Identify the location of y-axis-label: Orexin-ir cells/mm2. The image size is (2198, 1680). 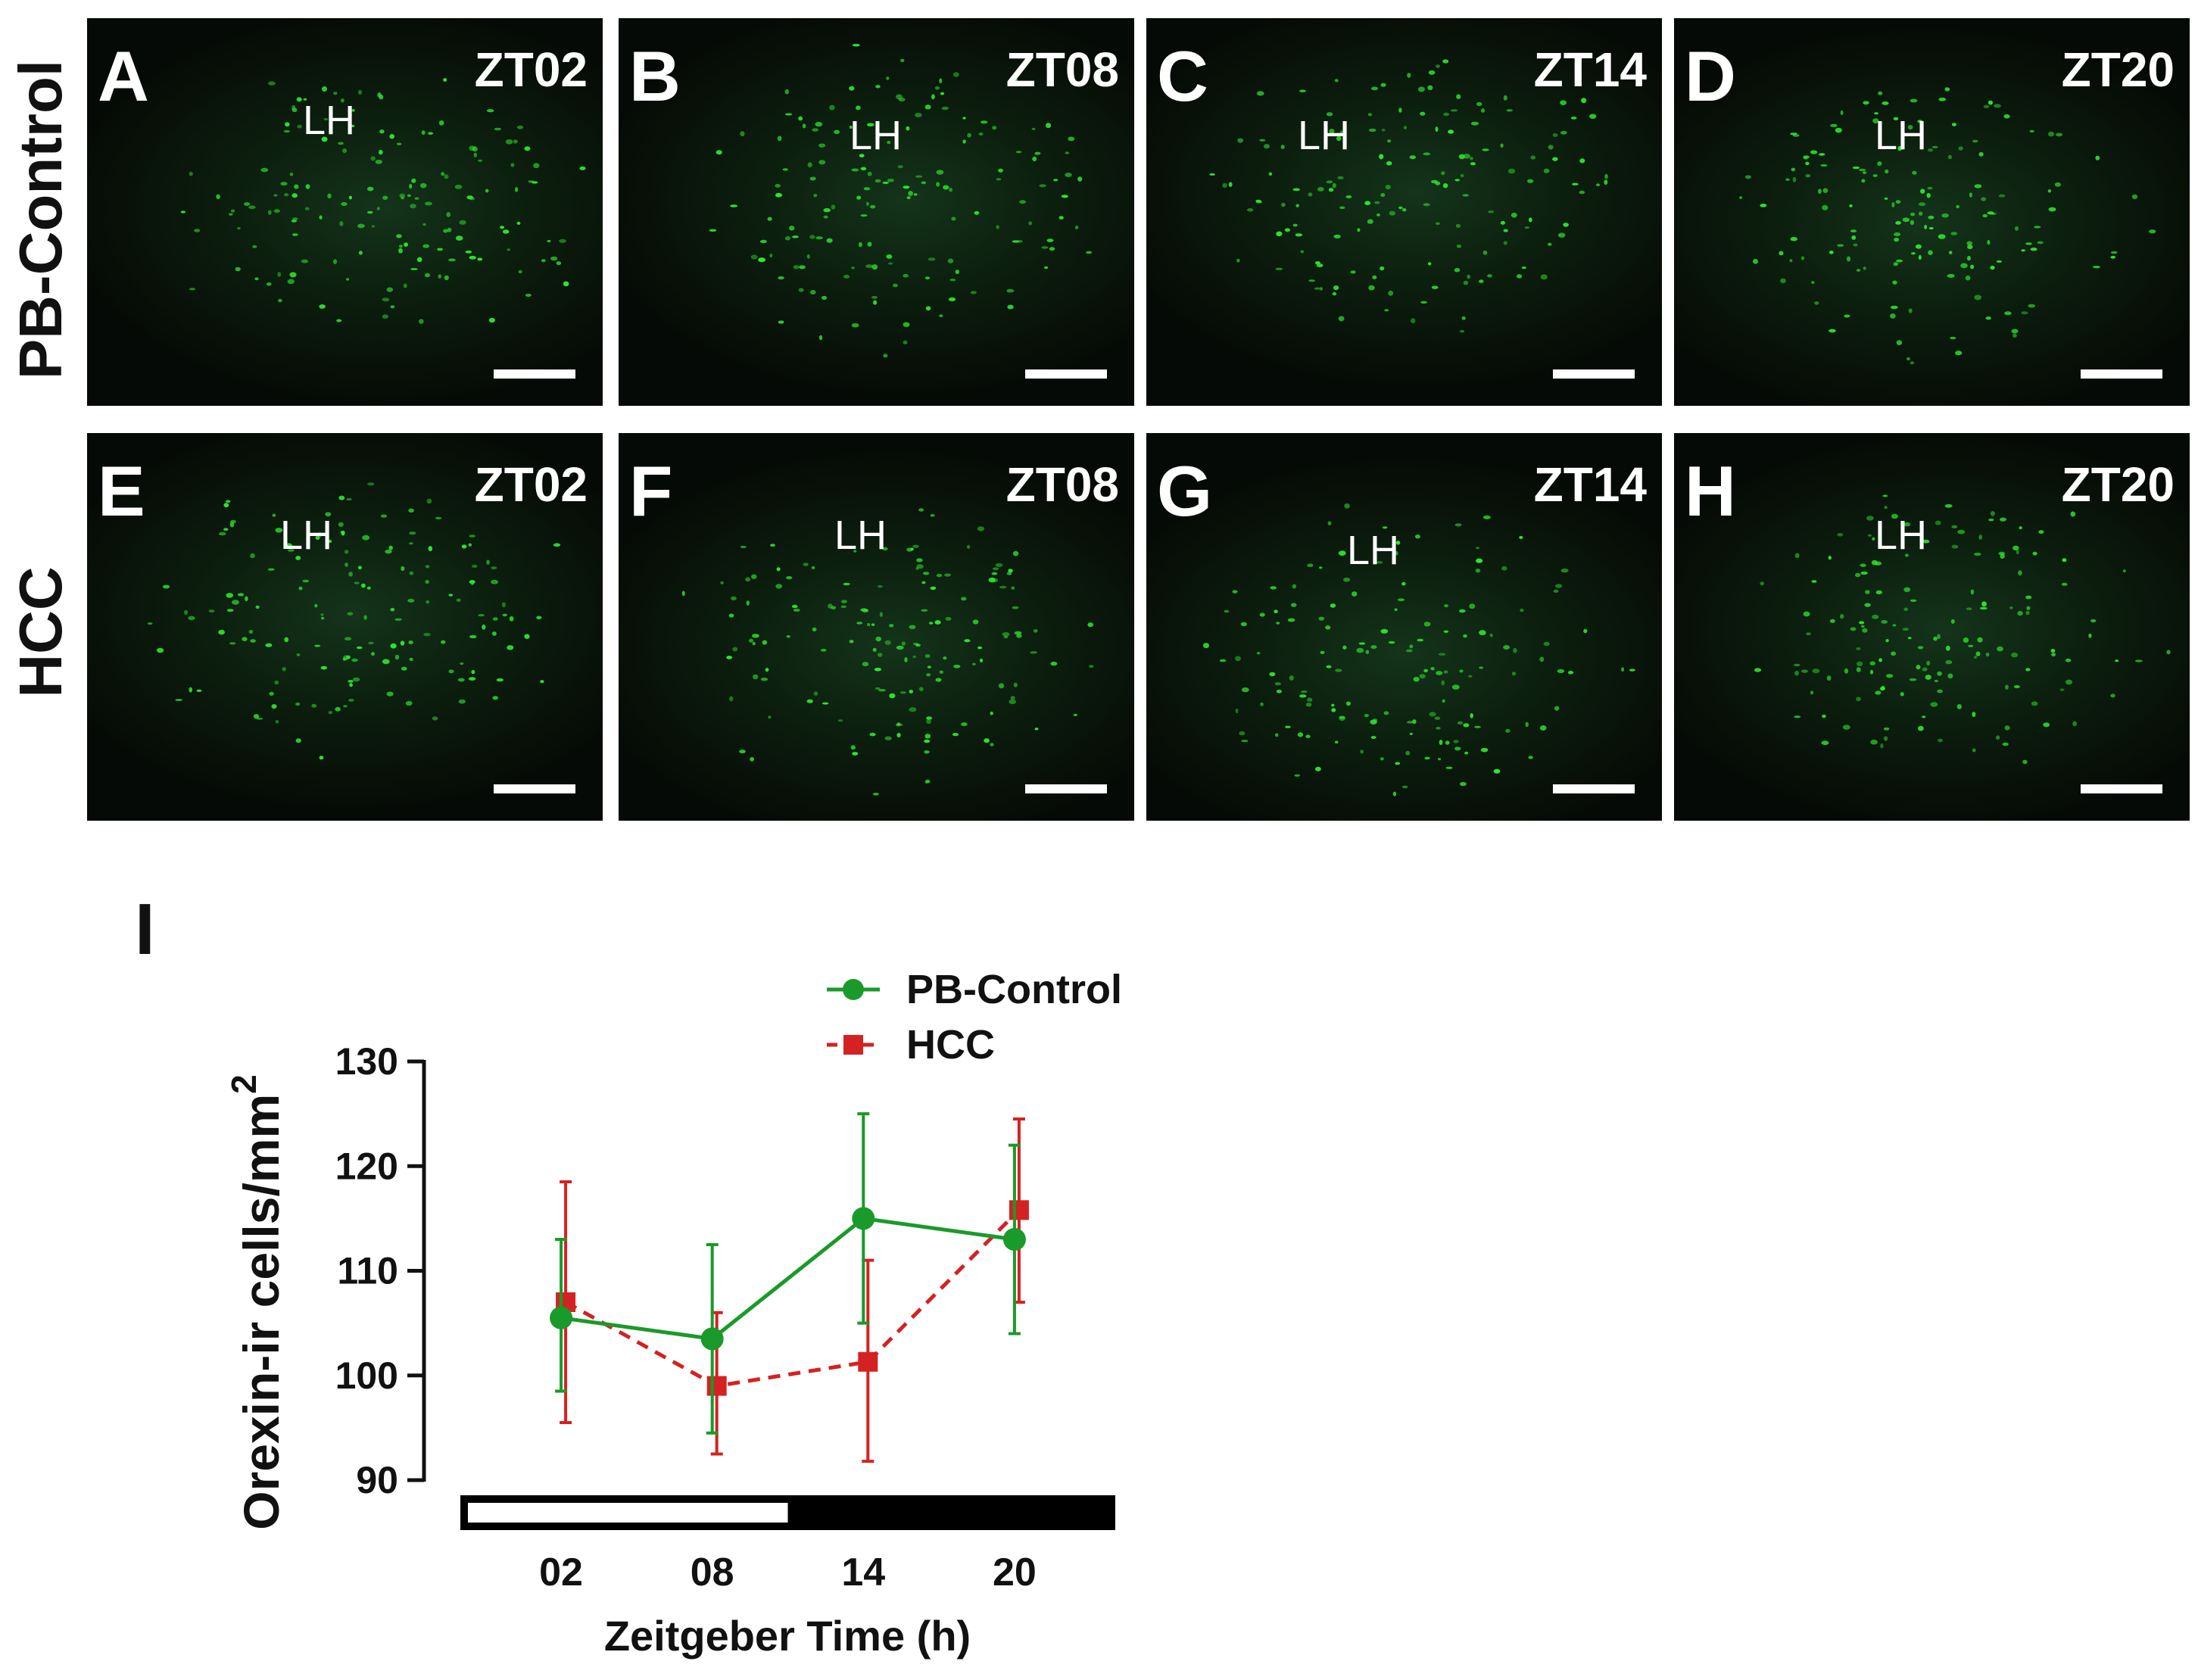
(256, 1302).